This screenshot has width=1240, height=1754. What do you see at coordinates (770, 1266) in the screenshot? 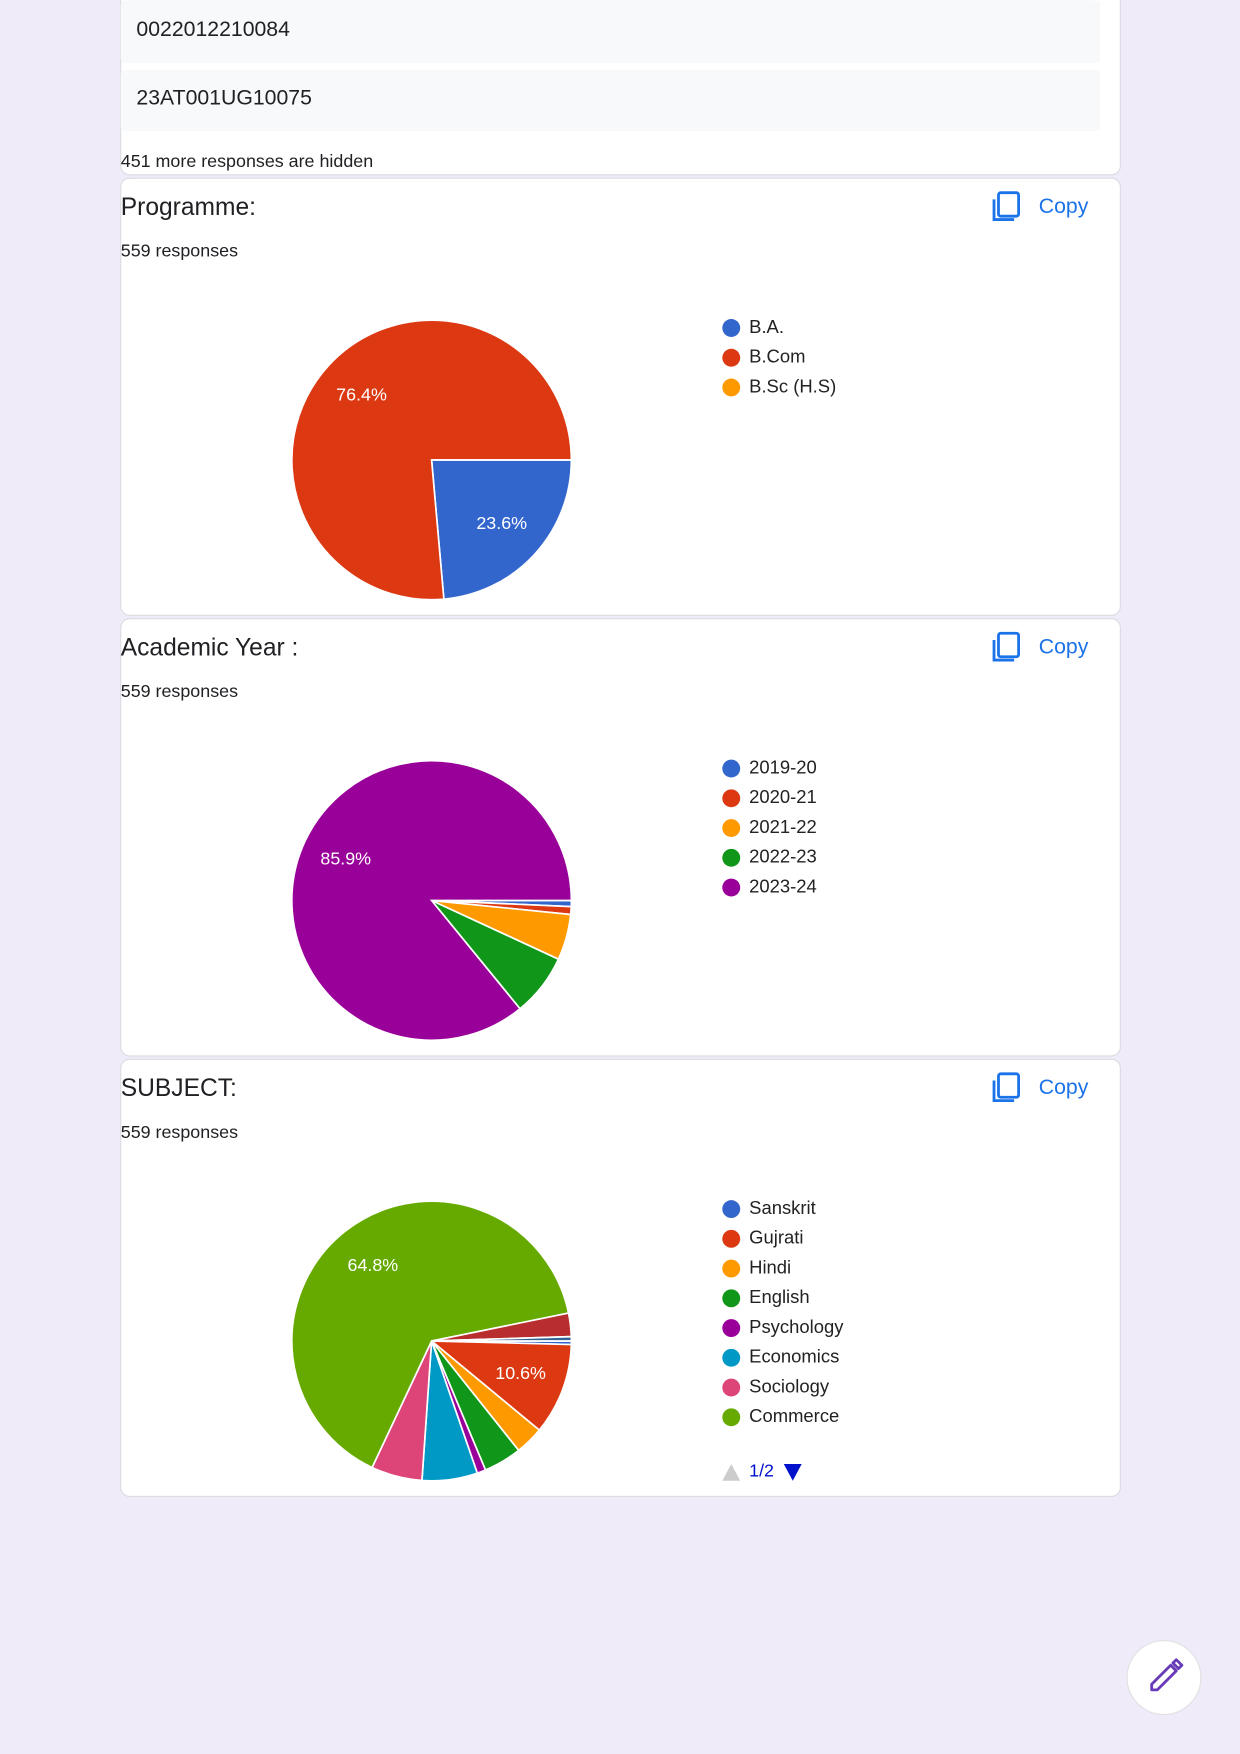
I see `legend-label: Hindi` at bounding box center [770, 1266].